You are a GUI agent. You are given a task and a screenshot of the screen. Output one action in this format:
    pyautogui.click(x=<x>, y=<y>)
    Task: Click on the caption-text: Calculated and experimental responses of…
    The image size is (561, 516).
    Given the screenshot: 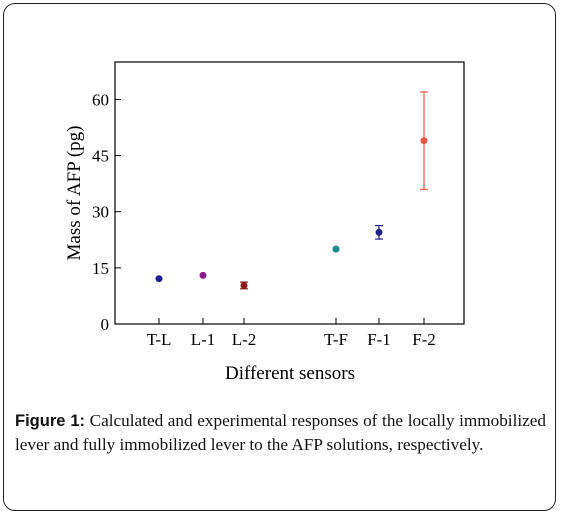 What is the action you would take?
    pyautogui.click(x=280, y=432)
    